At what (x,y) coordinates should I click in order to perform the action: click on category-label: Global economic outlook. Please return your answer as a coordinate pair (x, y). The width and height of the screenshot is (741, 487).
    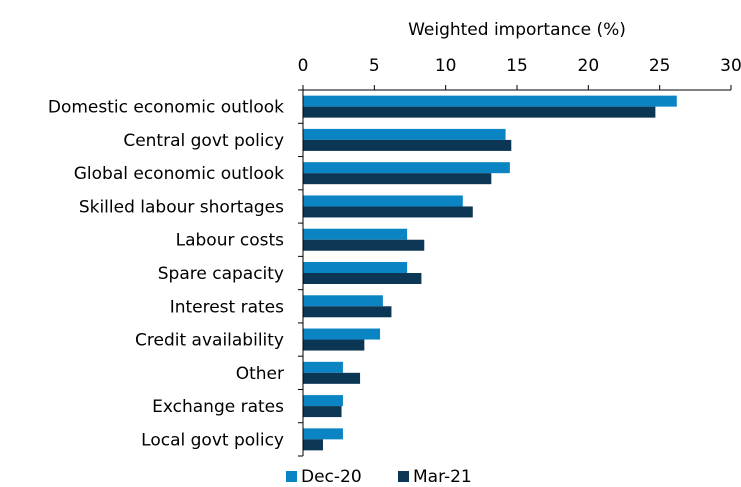
    Looking at the image, I should click on (179, 174).